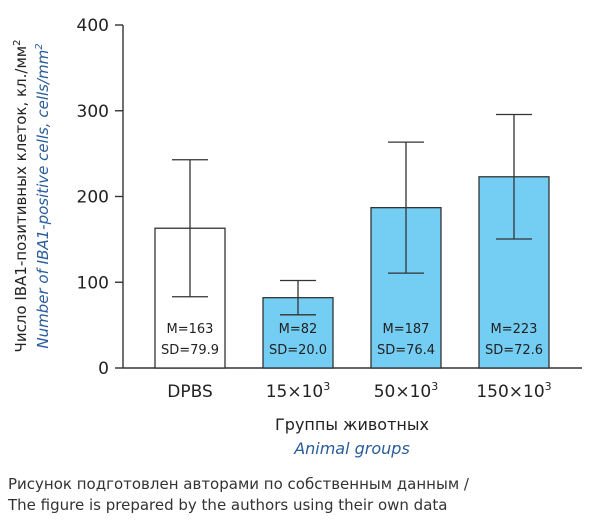  I want to click on x-tick-label: DPBS, so click(190, 392).